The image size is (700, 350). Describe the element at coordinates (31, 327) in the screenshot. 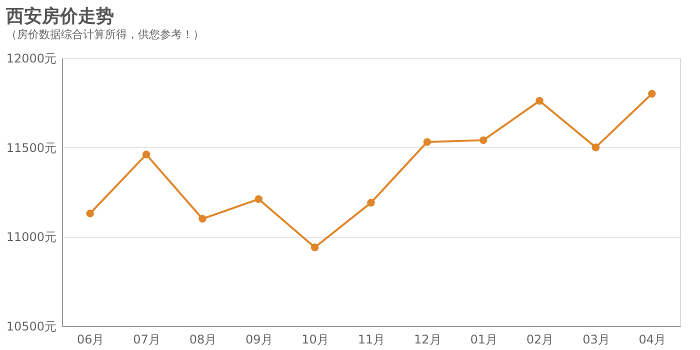

I see `y-tick-label: 10500元` at that location.